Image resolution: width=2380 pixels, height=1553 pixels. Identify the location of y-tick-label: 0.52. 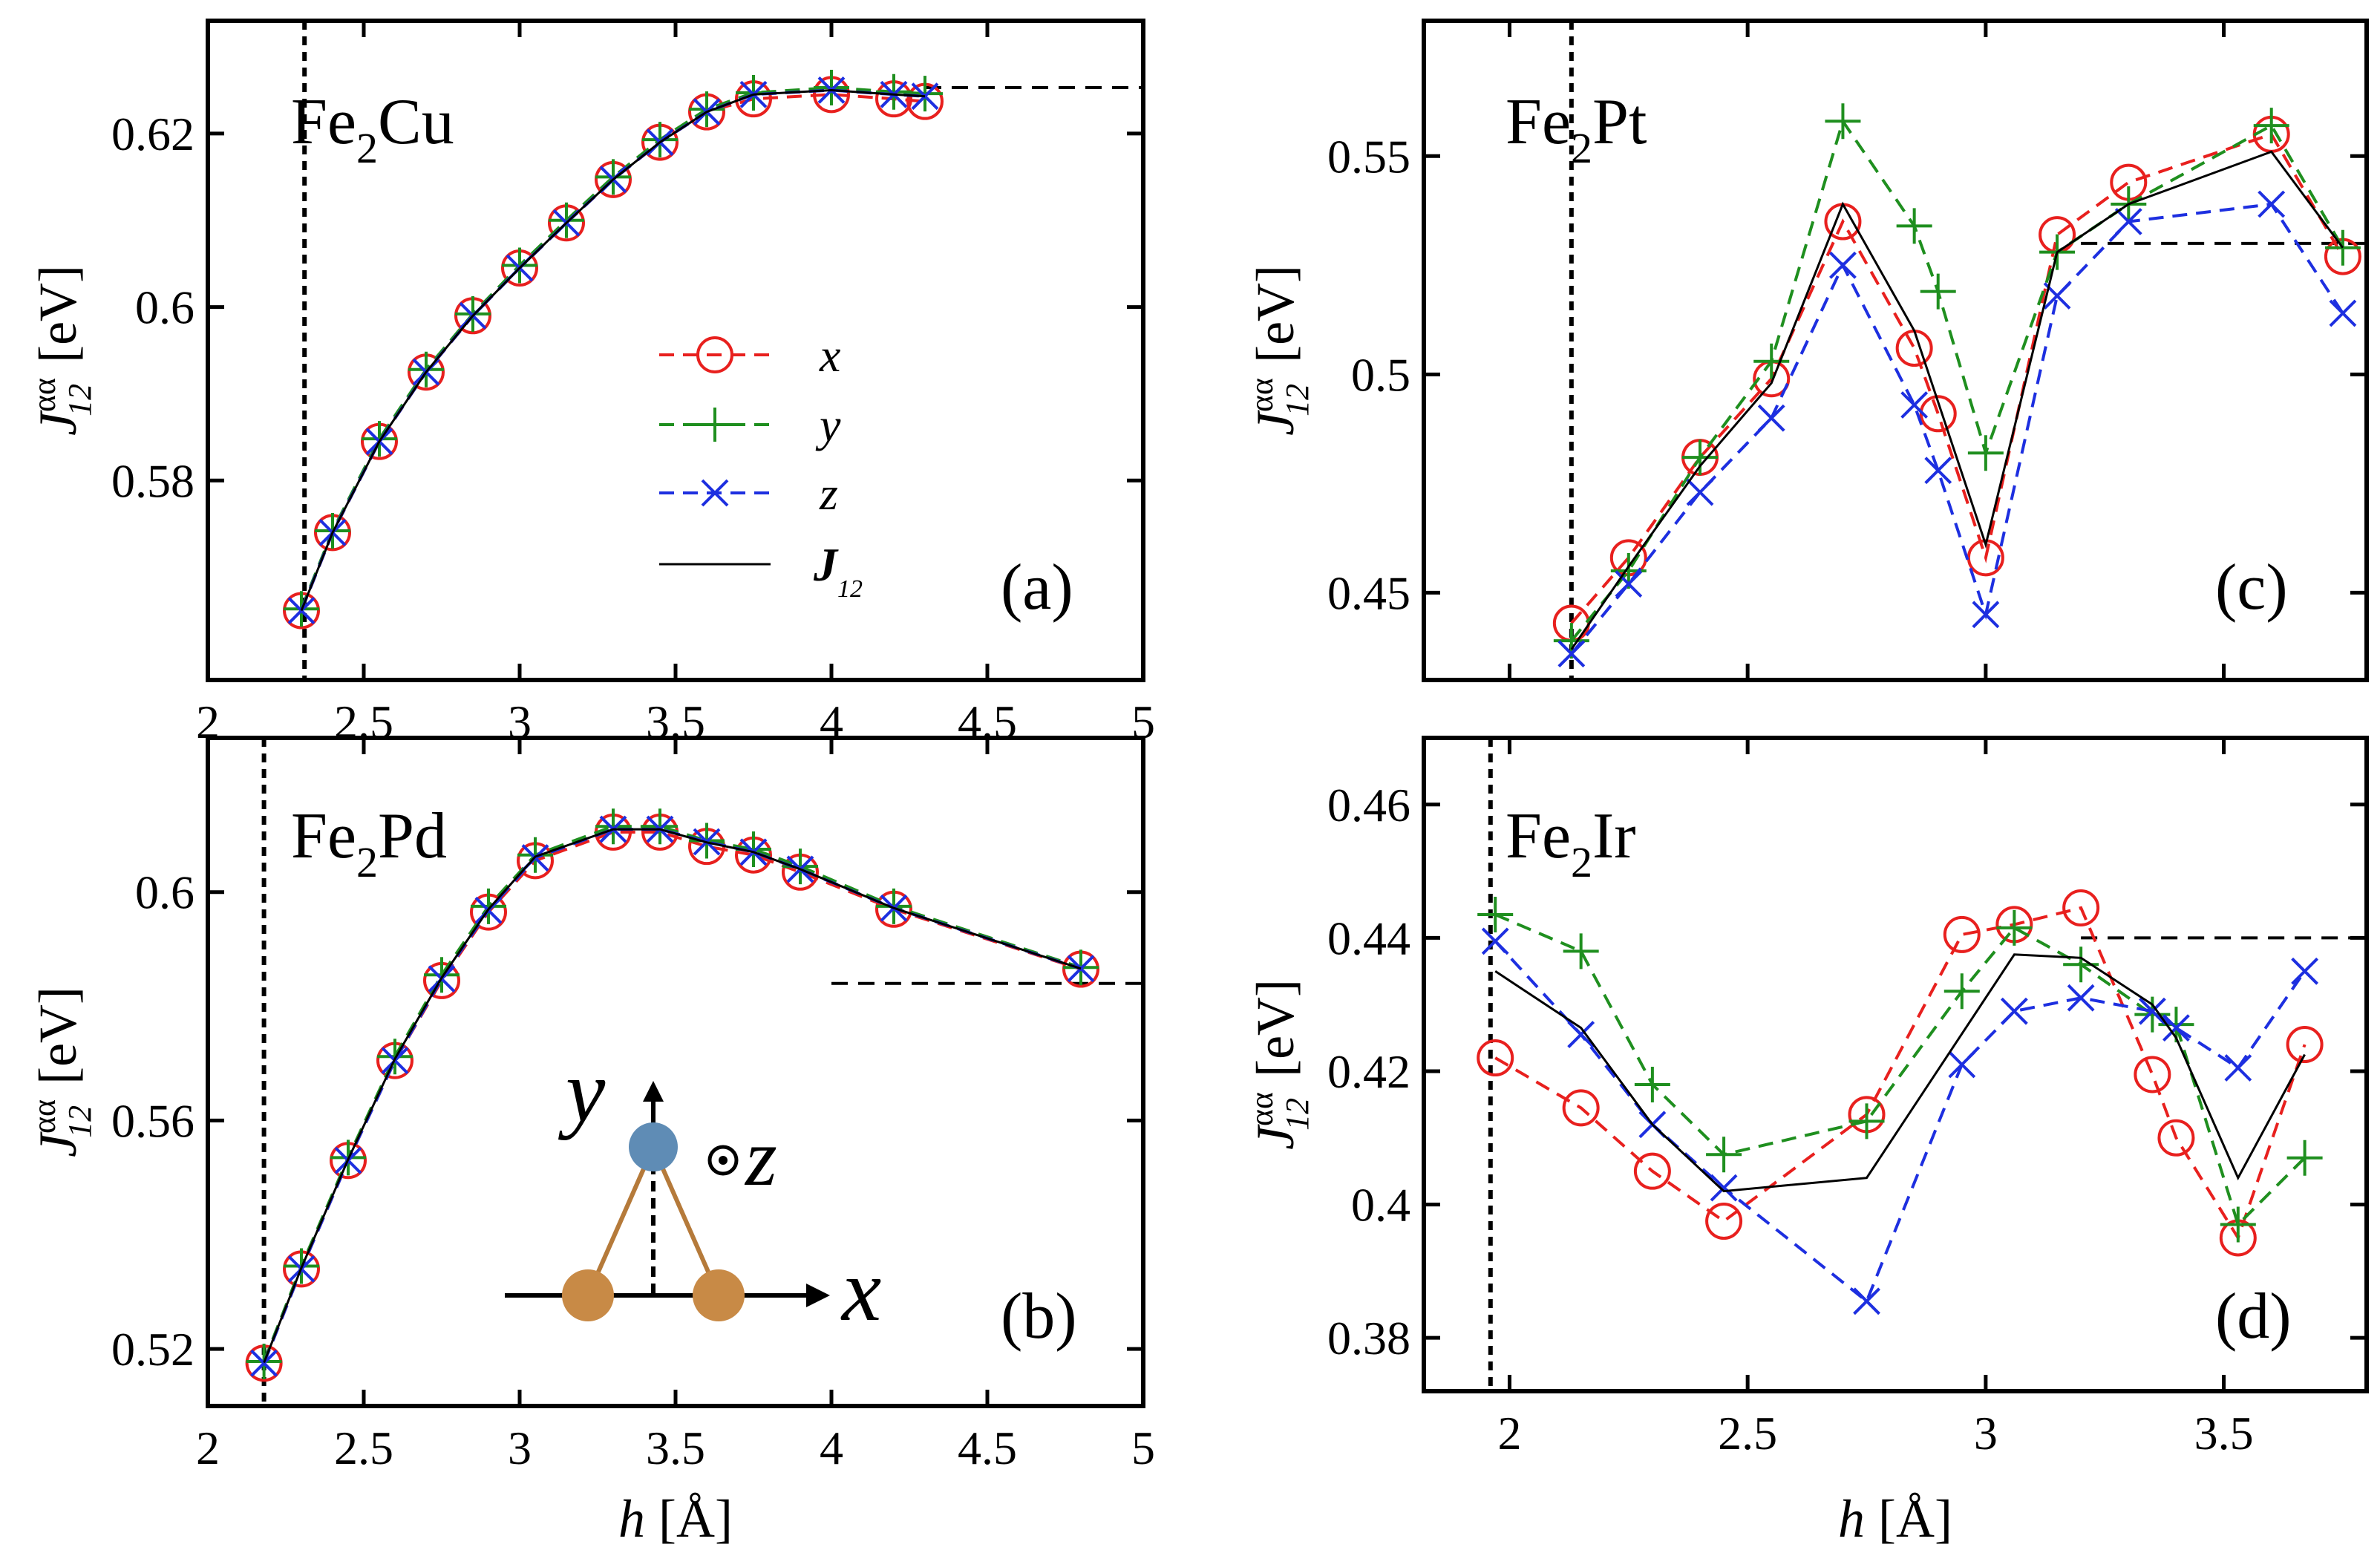
(152, 1349).